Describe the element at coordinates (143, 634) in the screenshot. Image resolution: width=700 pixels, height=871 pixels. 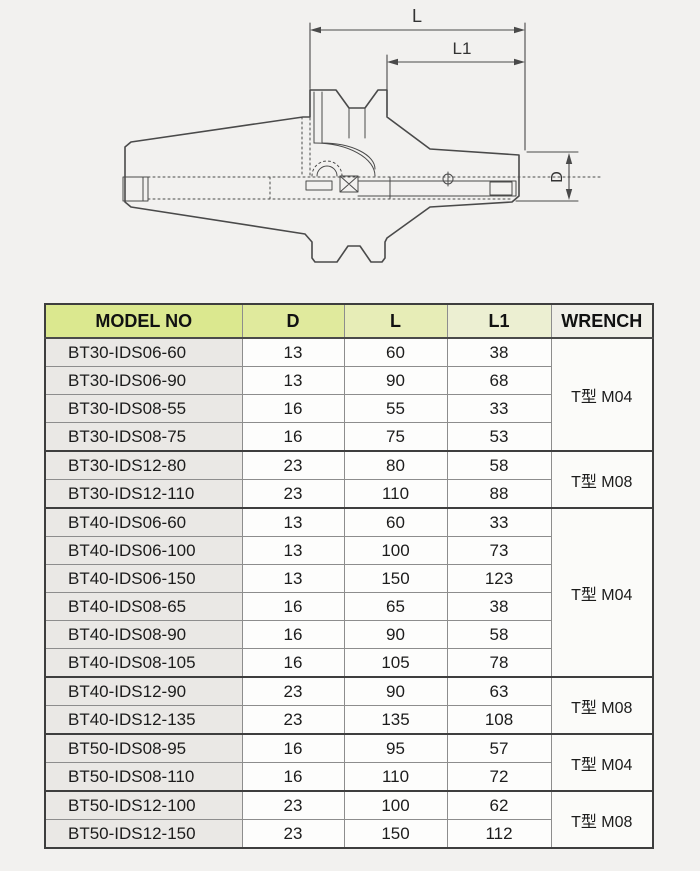
I see `model-cell: BT40-IDS08-90` at that location.